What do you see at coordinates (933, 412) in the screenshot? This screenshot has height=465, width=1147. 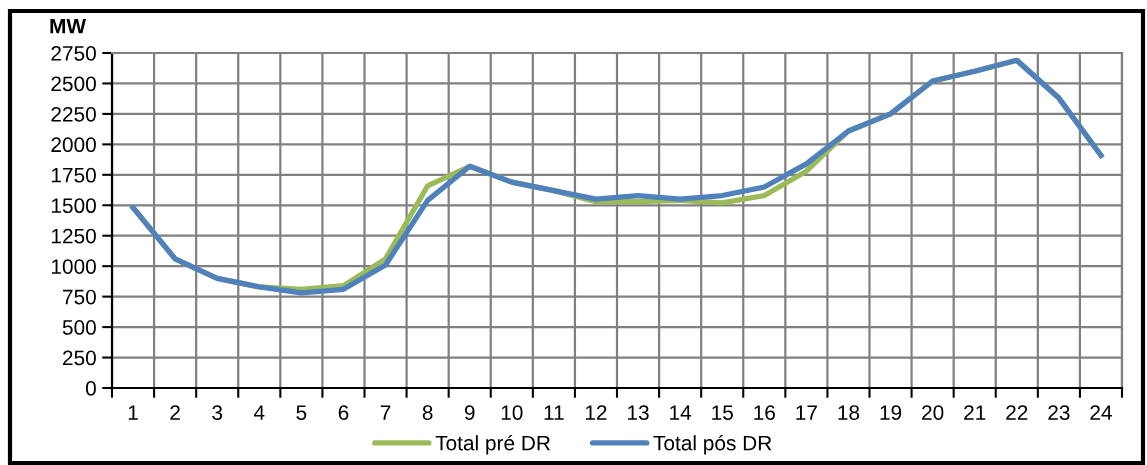 I see `x-tick-label: 20` at bounding box center [933, 412].